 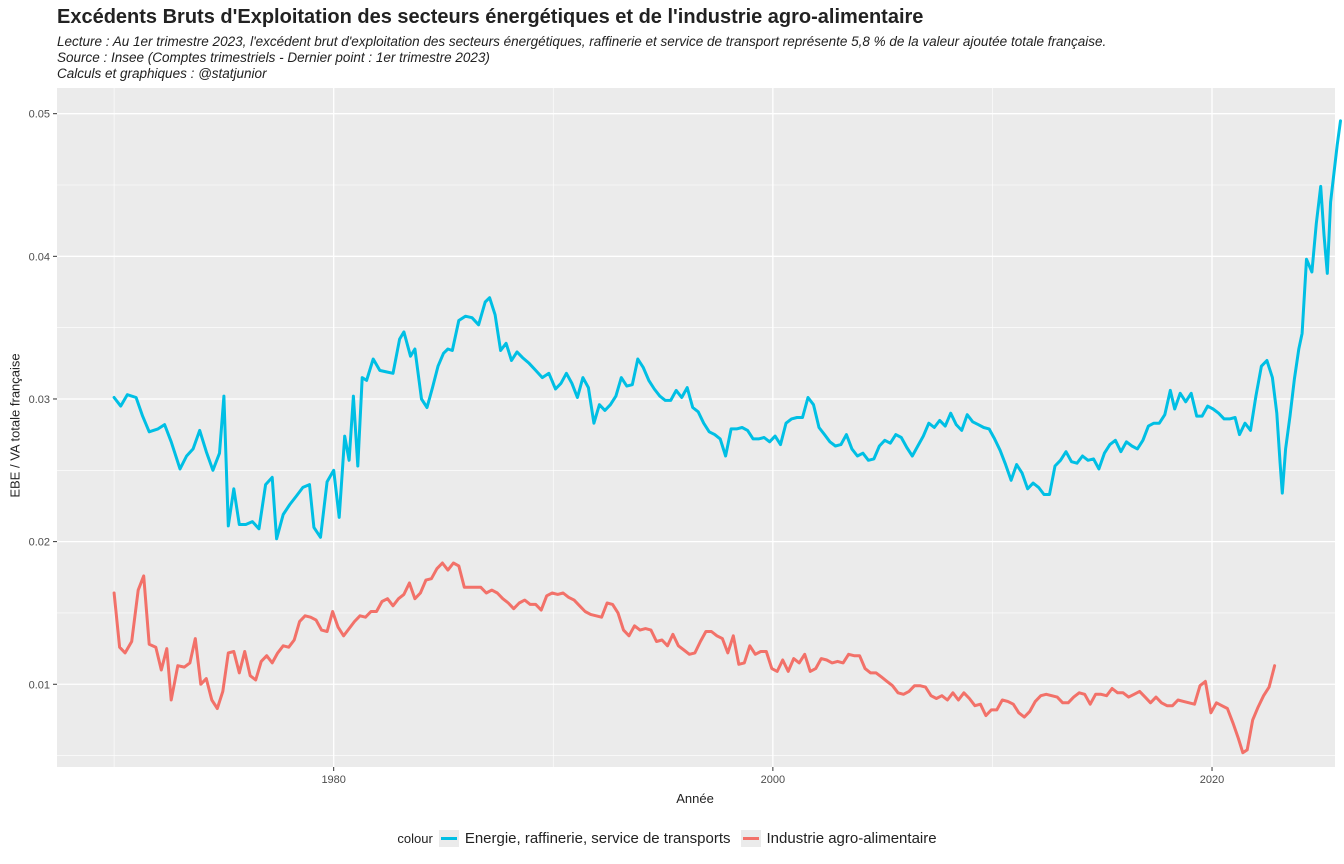 What do you see at coordinates (851, 838) in the screenshot?
I see `legend-label-agro: Industrie agro-alimentaire` at bounding box center [851, 838].